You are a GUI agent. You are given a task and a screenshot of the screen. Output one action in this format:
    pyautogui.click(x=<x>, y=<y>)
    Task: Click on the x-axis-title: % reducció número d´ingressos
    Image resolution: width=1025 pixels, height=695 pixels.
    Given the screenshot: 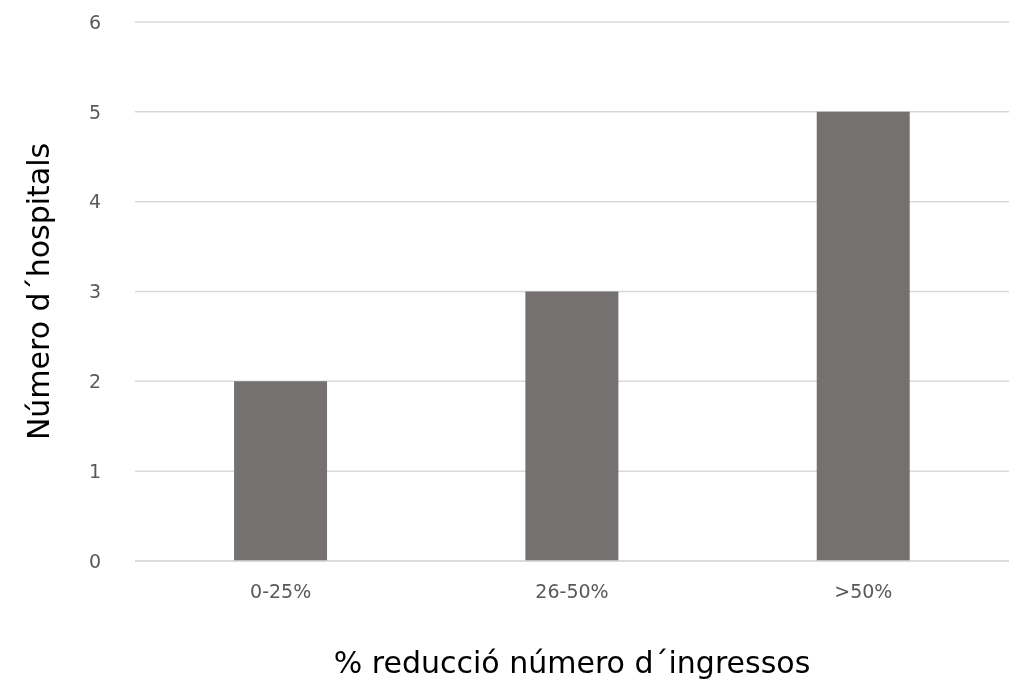 What is the action you would take?
    pyautogui.click(x=572, y=662)
    